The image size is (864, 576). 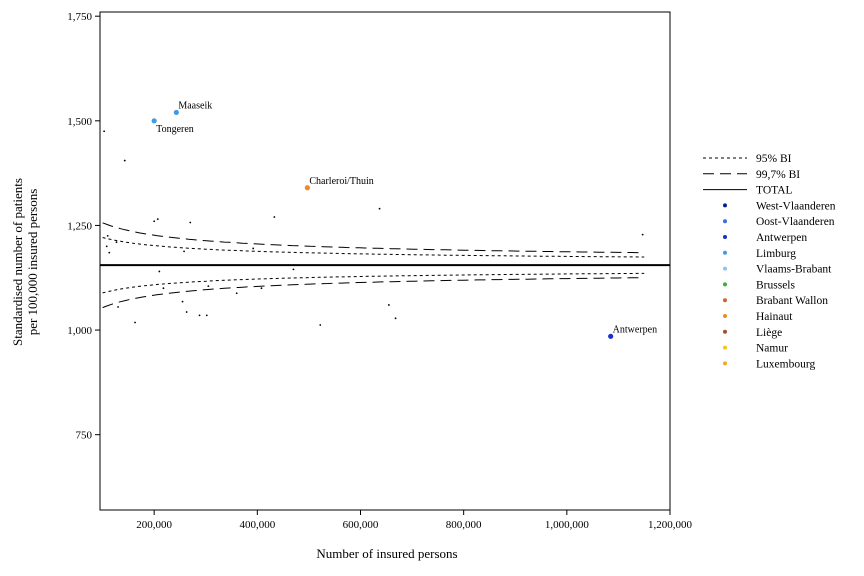 What do you see at coordinates (796, 206) in the screenshot?
I see `legend-label: West-Vlaanderen` at bounding box center [796, 206].